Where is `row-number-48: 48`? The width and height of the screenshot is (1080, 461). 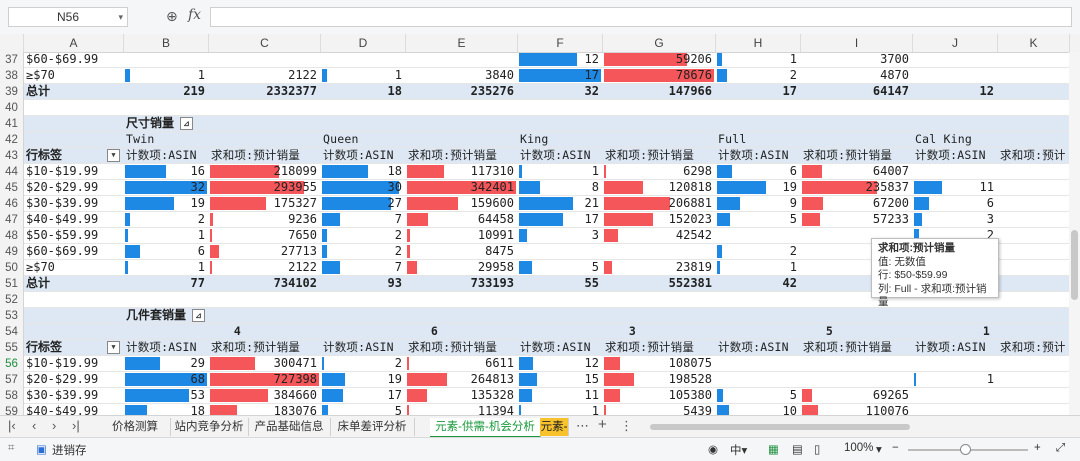 row-number-48: 48 is located at coordinates (12, 236).